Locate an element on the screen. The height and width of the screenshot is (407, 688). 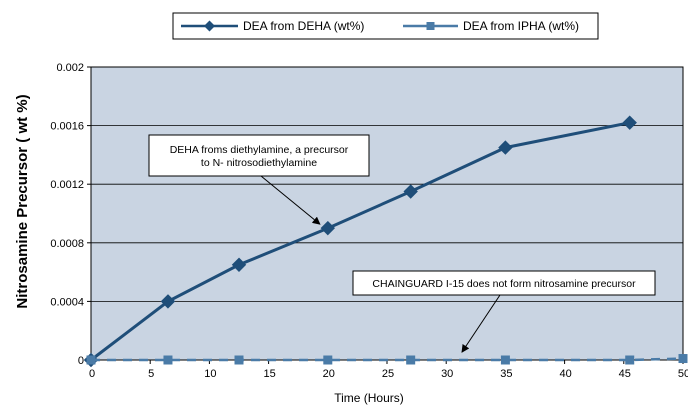
legend-box is located at coordinates (385, 26).